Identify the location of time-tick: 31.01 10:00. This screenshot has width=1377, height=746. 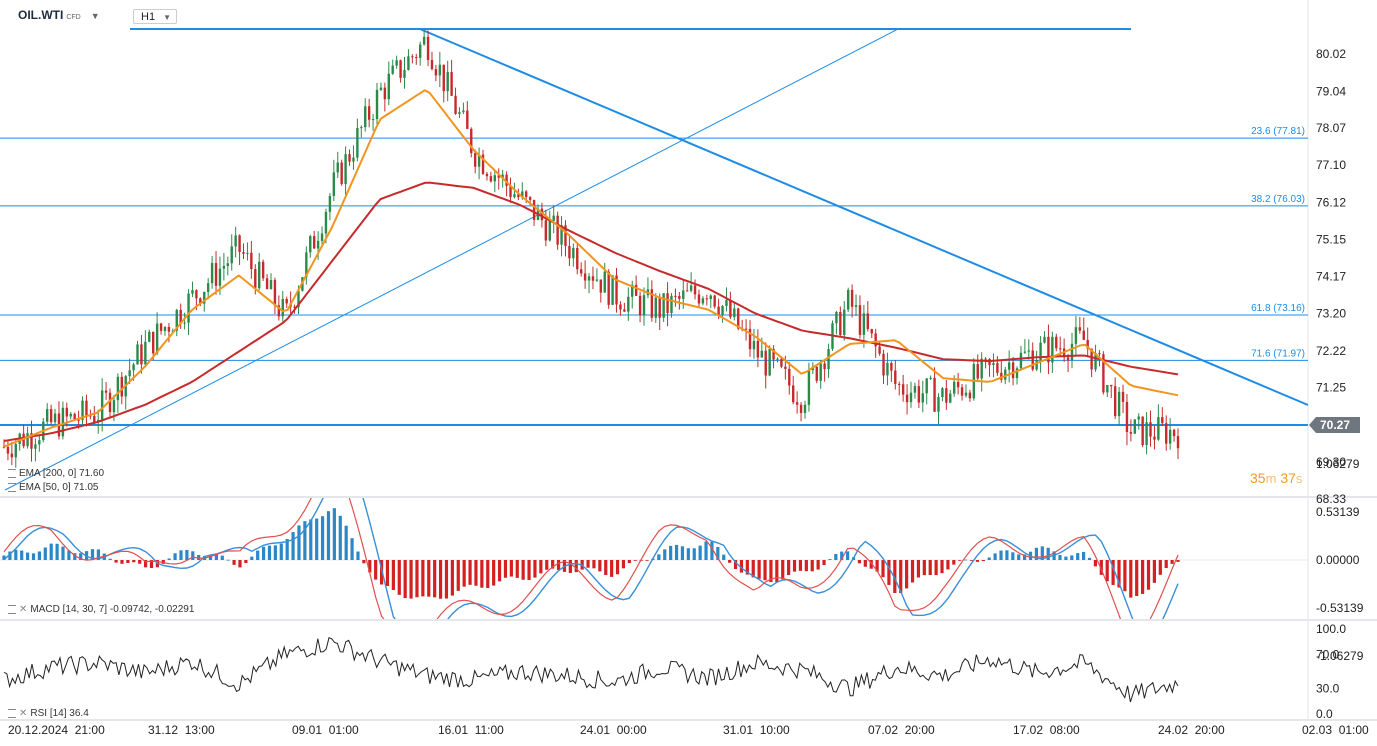
(756, 730).